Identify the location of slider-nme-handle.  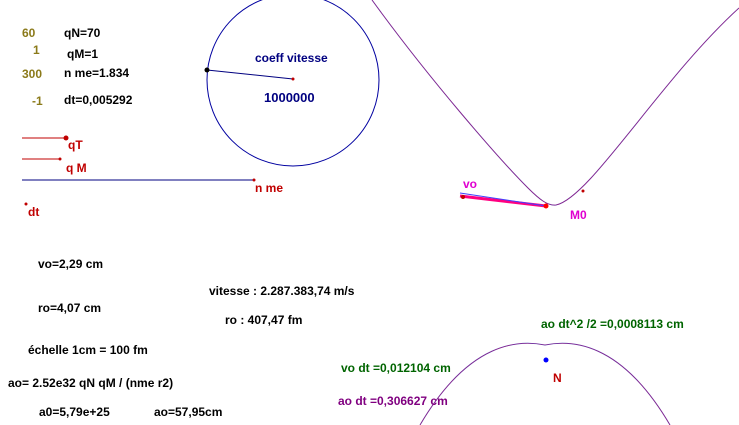
(254, 180).